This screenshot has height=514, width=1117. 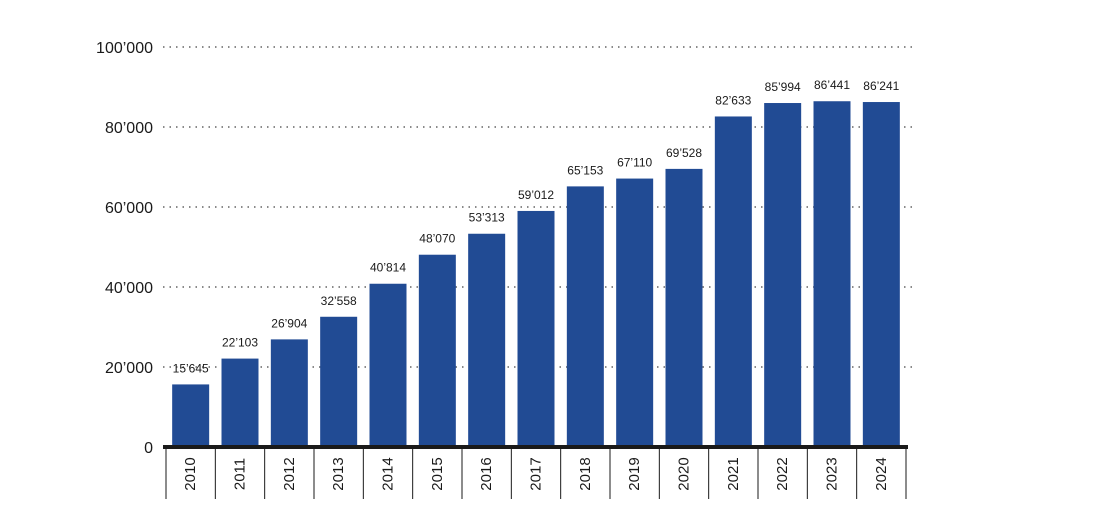 What do you see at coordinates (129, 288) in the screenshot?
I see `y-tick-label: 40’000` at bounding box center [129, 288].